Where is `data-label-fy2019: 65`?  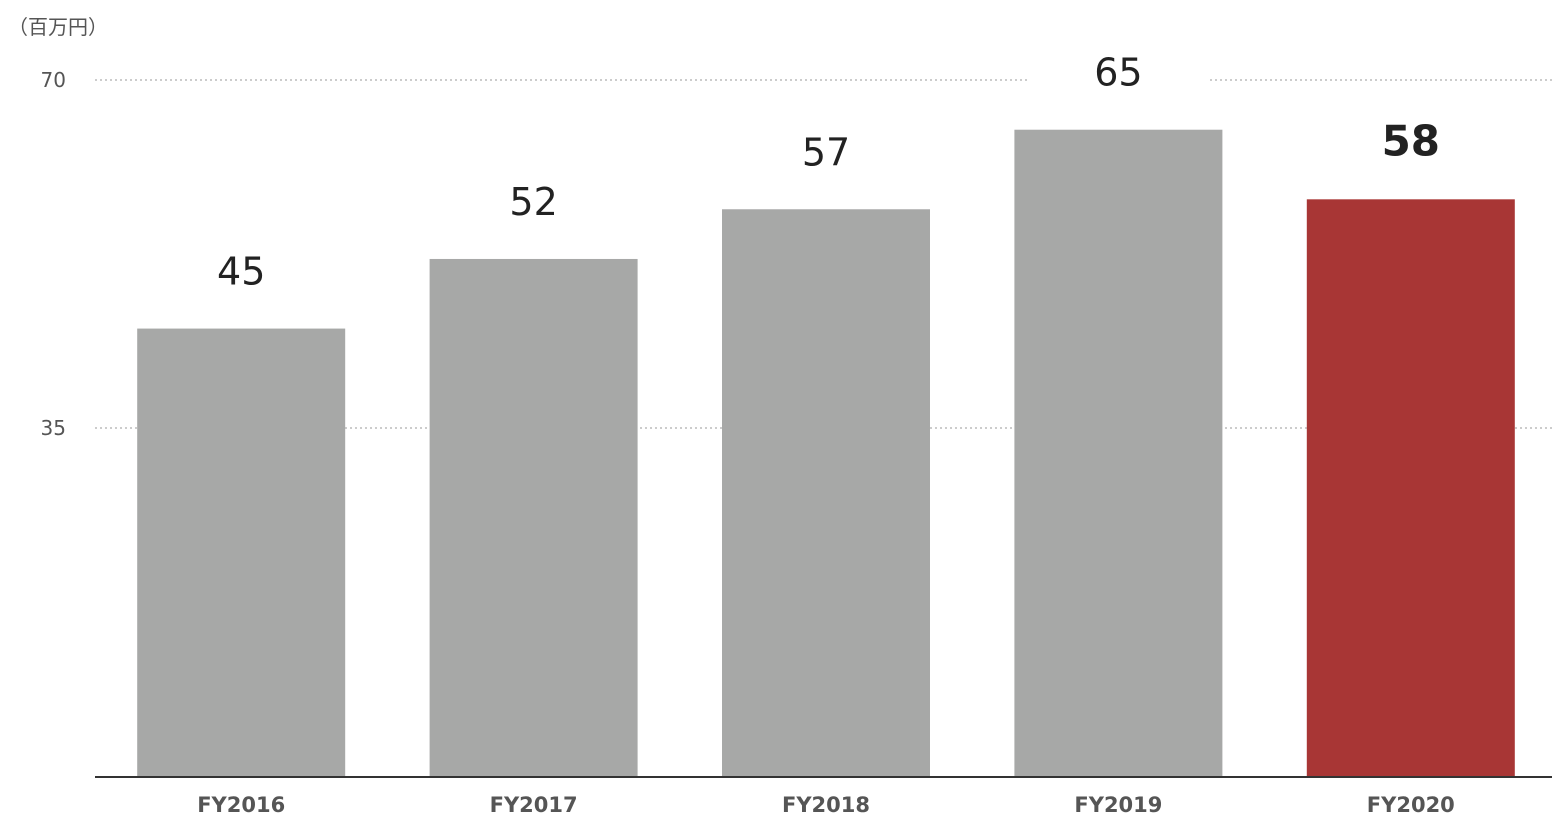 data-label-fy2019: 65 is located at coordinates (1118, 73).